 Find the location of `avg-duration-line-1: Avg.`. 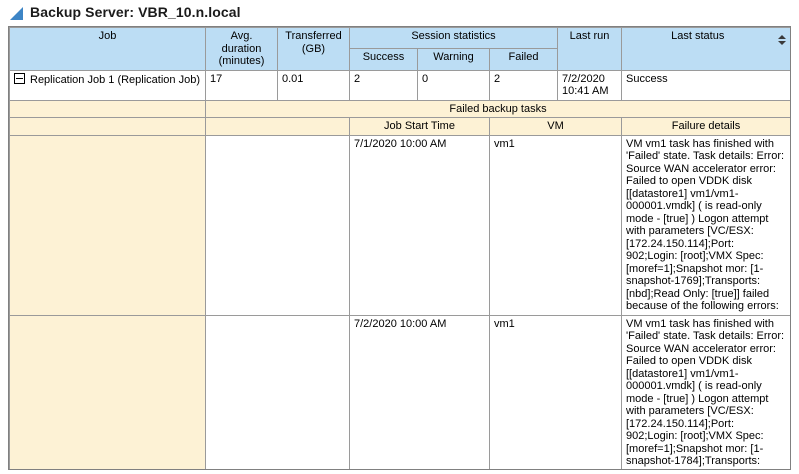

avg-duration-line-1: Avg. is located at coordinates (241, 36).